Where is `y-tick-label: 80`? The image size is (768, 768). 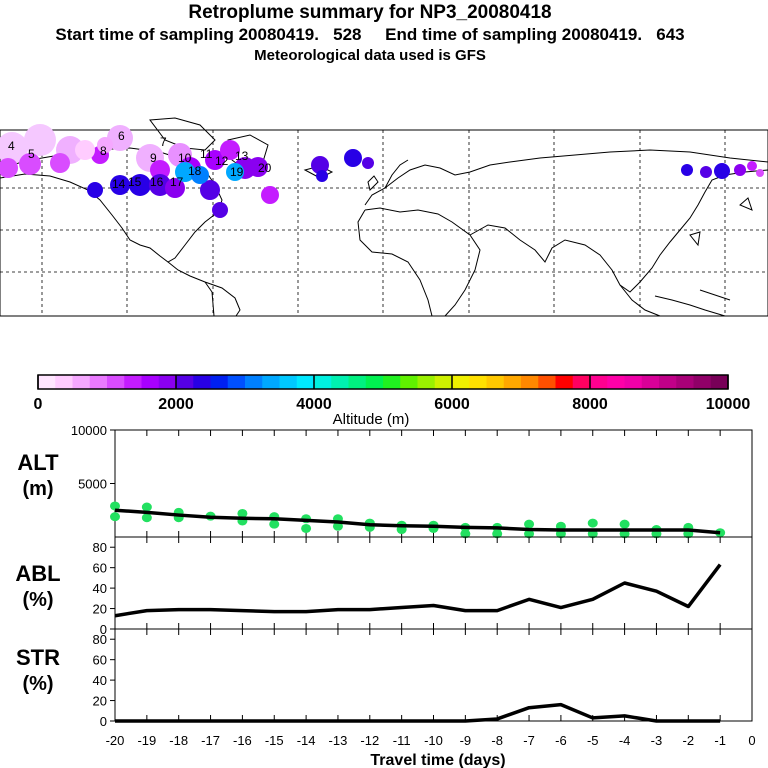 y-tick-label: 80 is located at coordinates (100, 547).